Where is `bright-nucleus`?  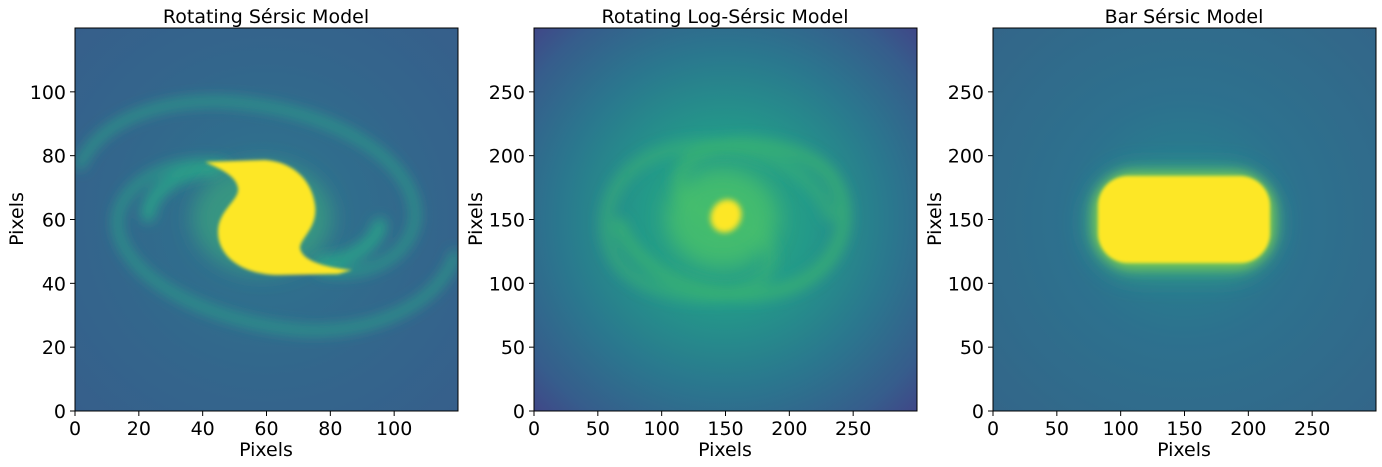
bright-nucleus is located at coordinates (726, 216).